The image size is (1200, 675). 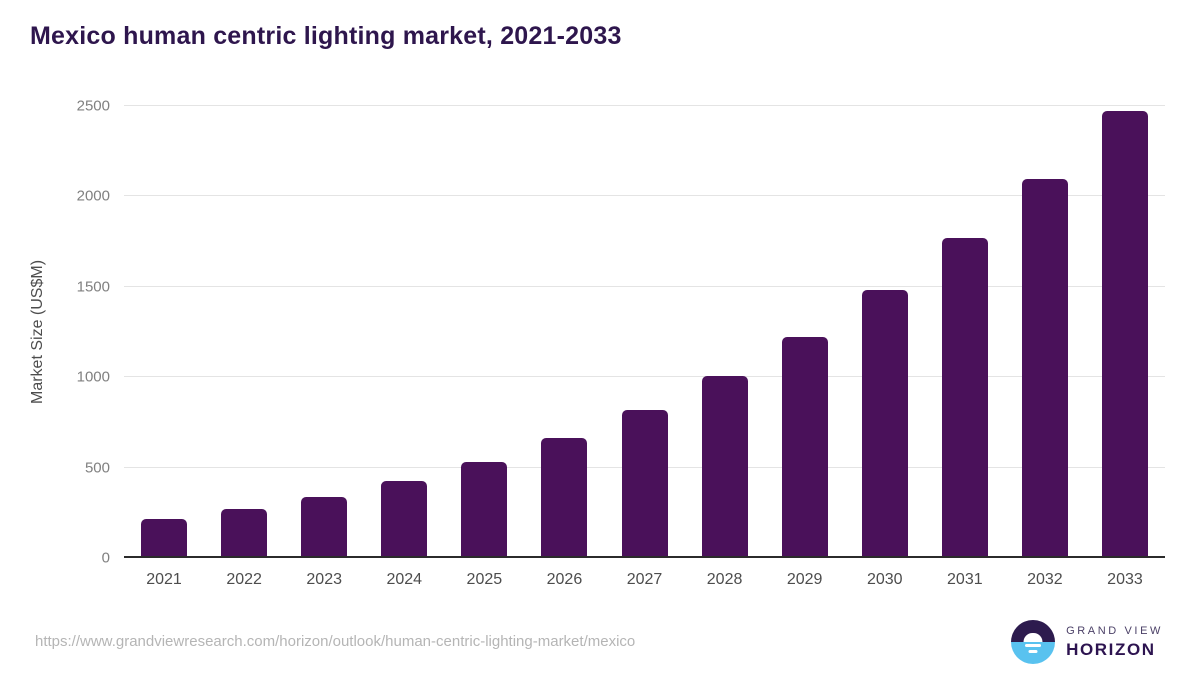 I want to click on logo-brand-grand-view: GRAND VIEW, so click(x=1114, y=630).